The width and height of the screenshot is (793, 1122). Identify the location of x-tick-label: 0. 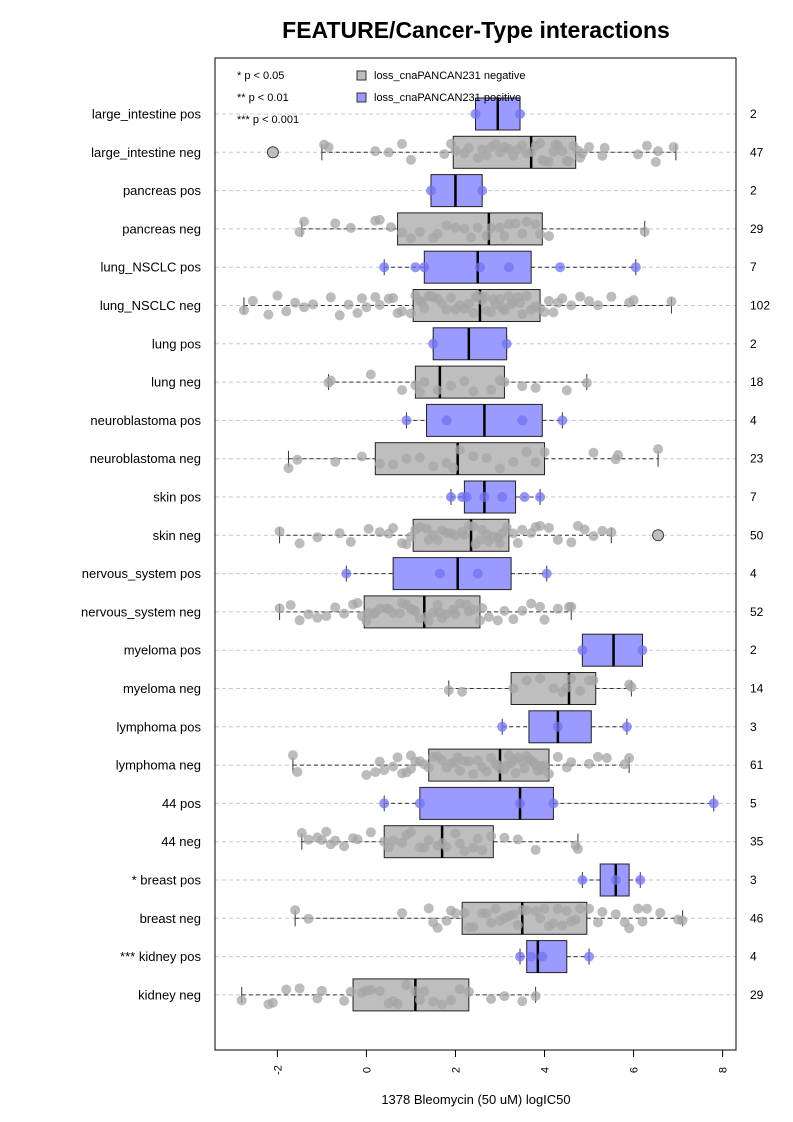
(367, 1070).